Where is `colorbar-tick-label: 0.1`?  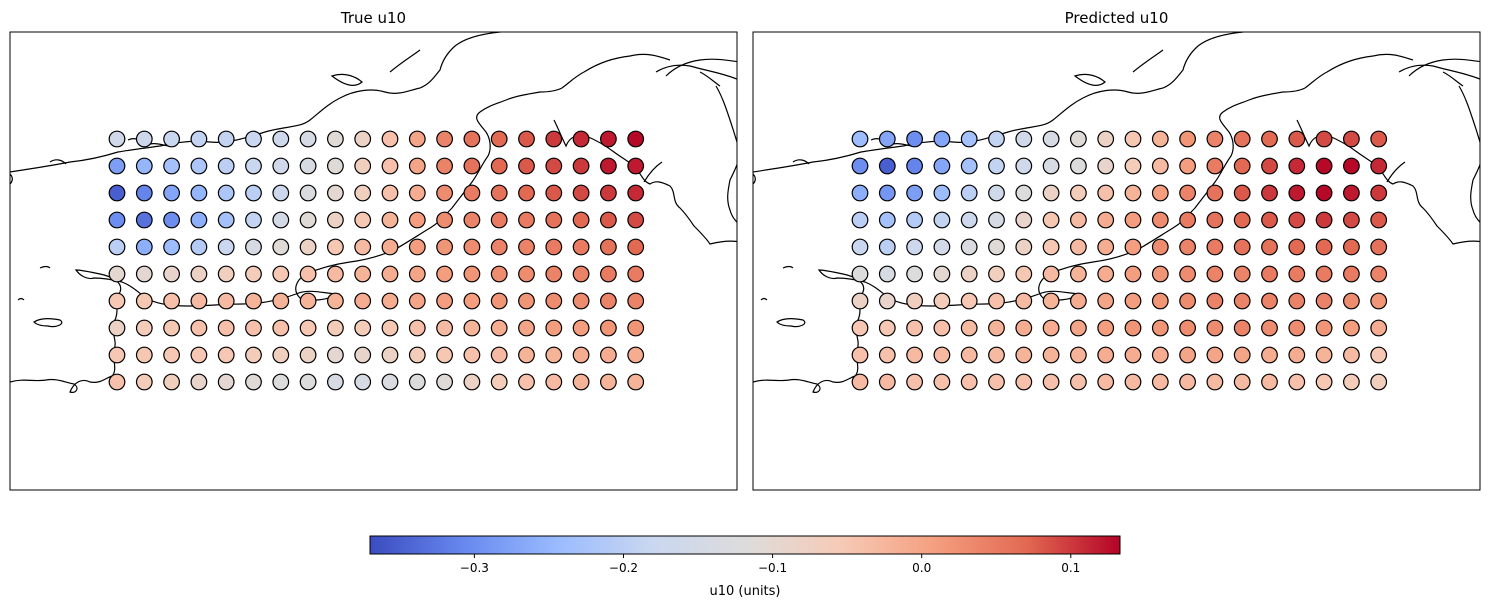 colorbar-tick-label: 0.1 is located at coordinates (1070, 568).